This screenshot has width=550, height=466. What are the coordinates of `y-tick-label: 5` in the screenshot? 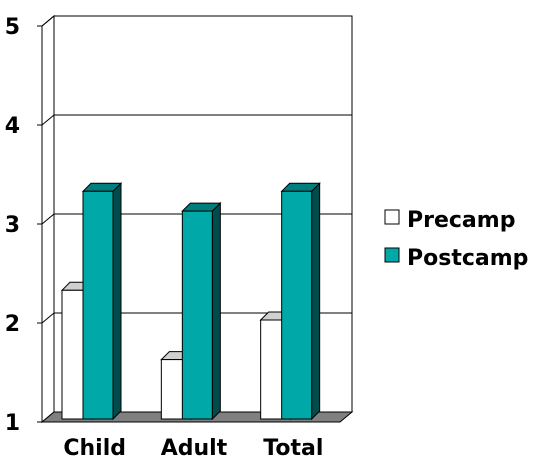 It's located at (12, 27).